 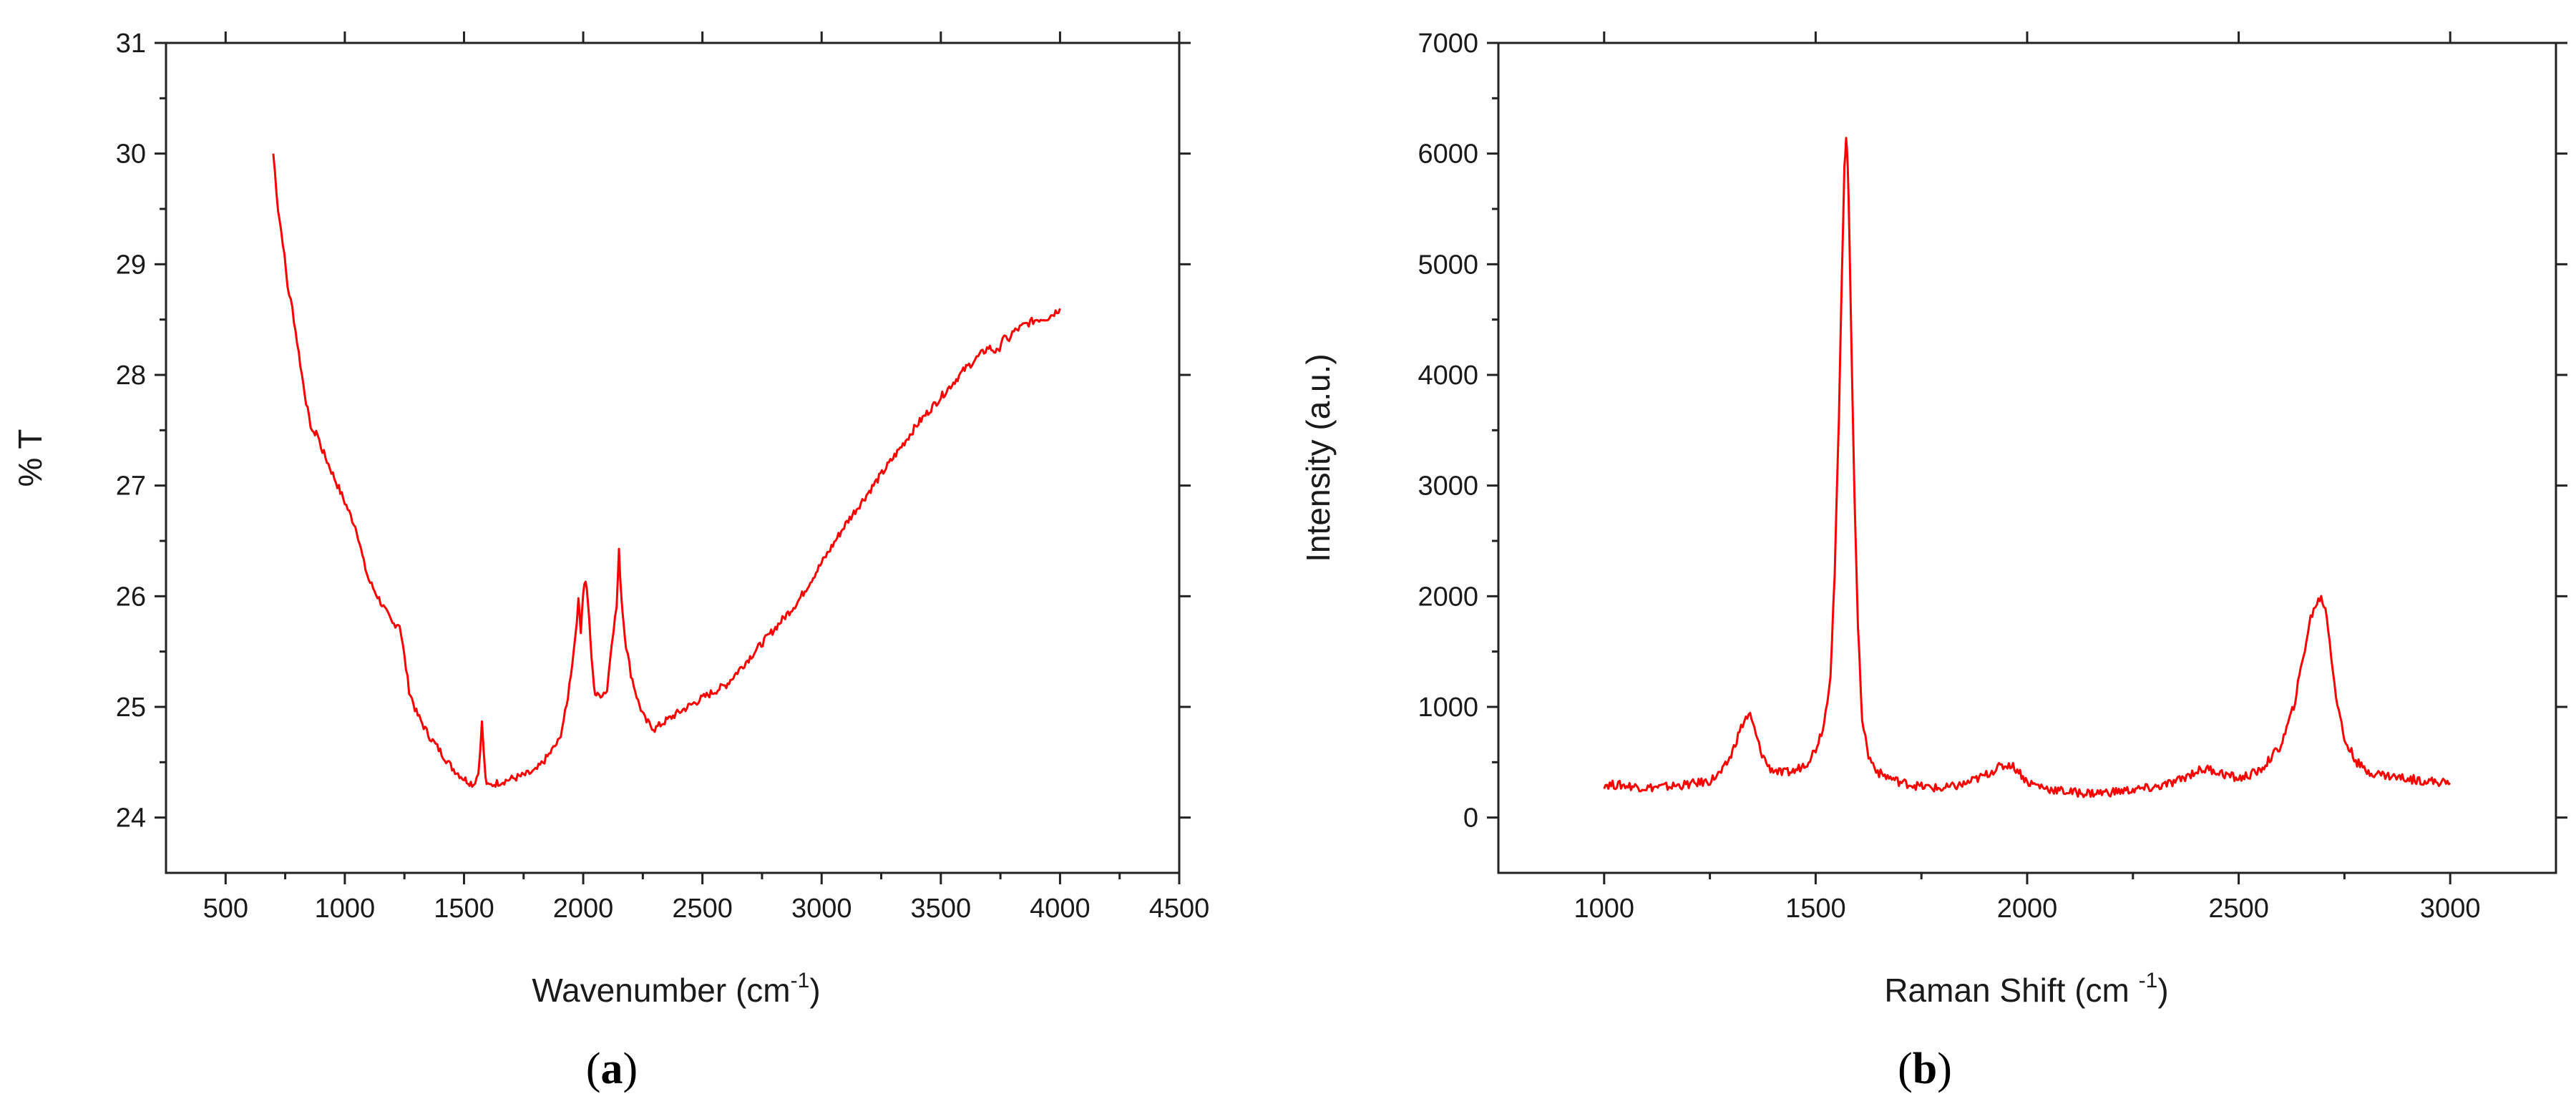 I want to click on panel-a-y-tick-label: 31, so click(x=131, y=44).